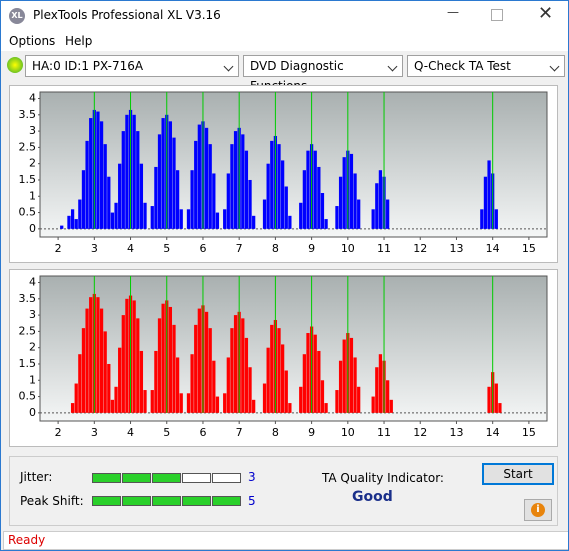 The height and width of the screenshot is (551, 569). I want to click on y-tick-label: 1.5, so click(28, 363).